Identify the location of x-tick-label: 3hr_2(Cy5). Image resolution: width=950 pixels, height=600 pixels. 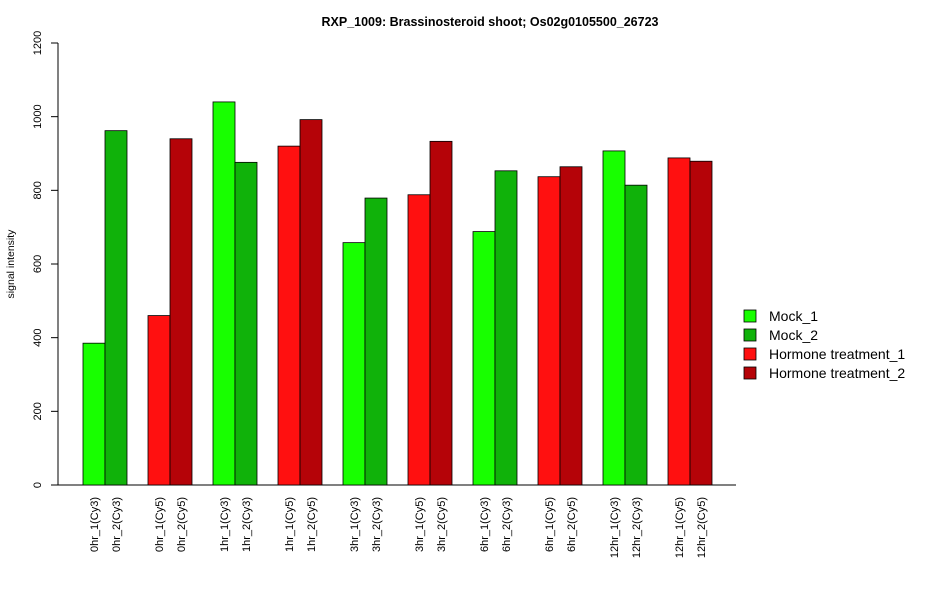
(442, 524).